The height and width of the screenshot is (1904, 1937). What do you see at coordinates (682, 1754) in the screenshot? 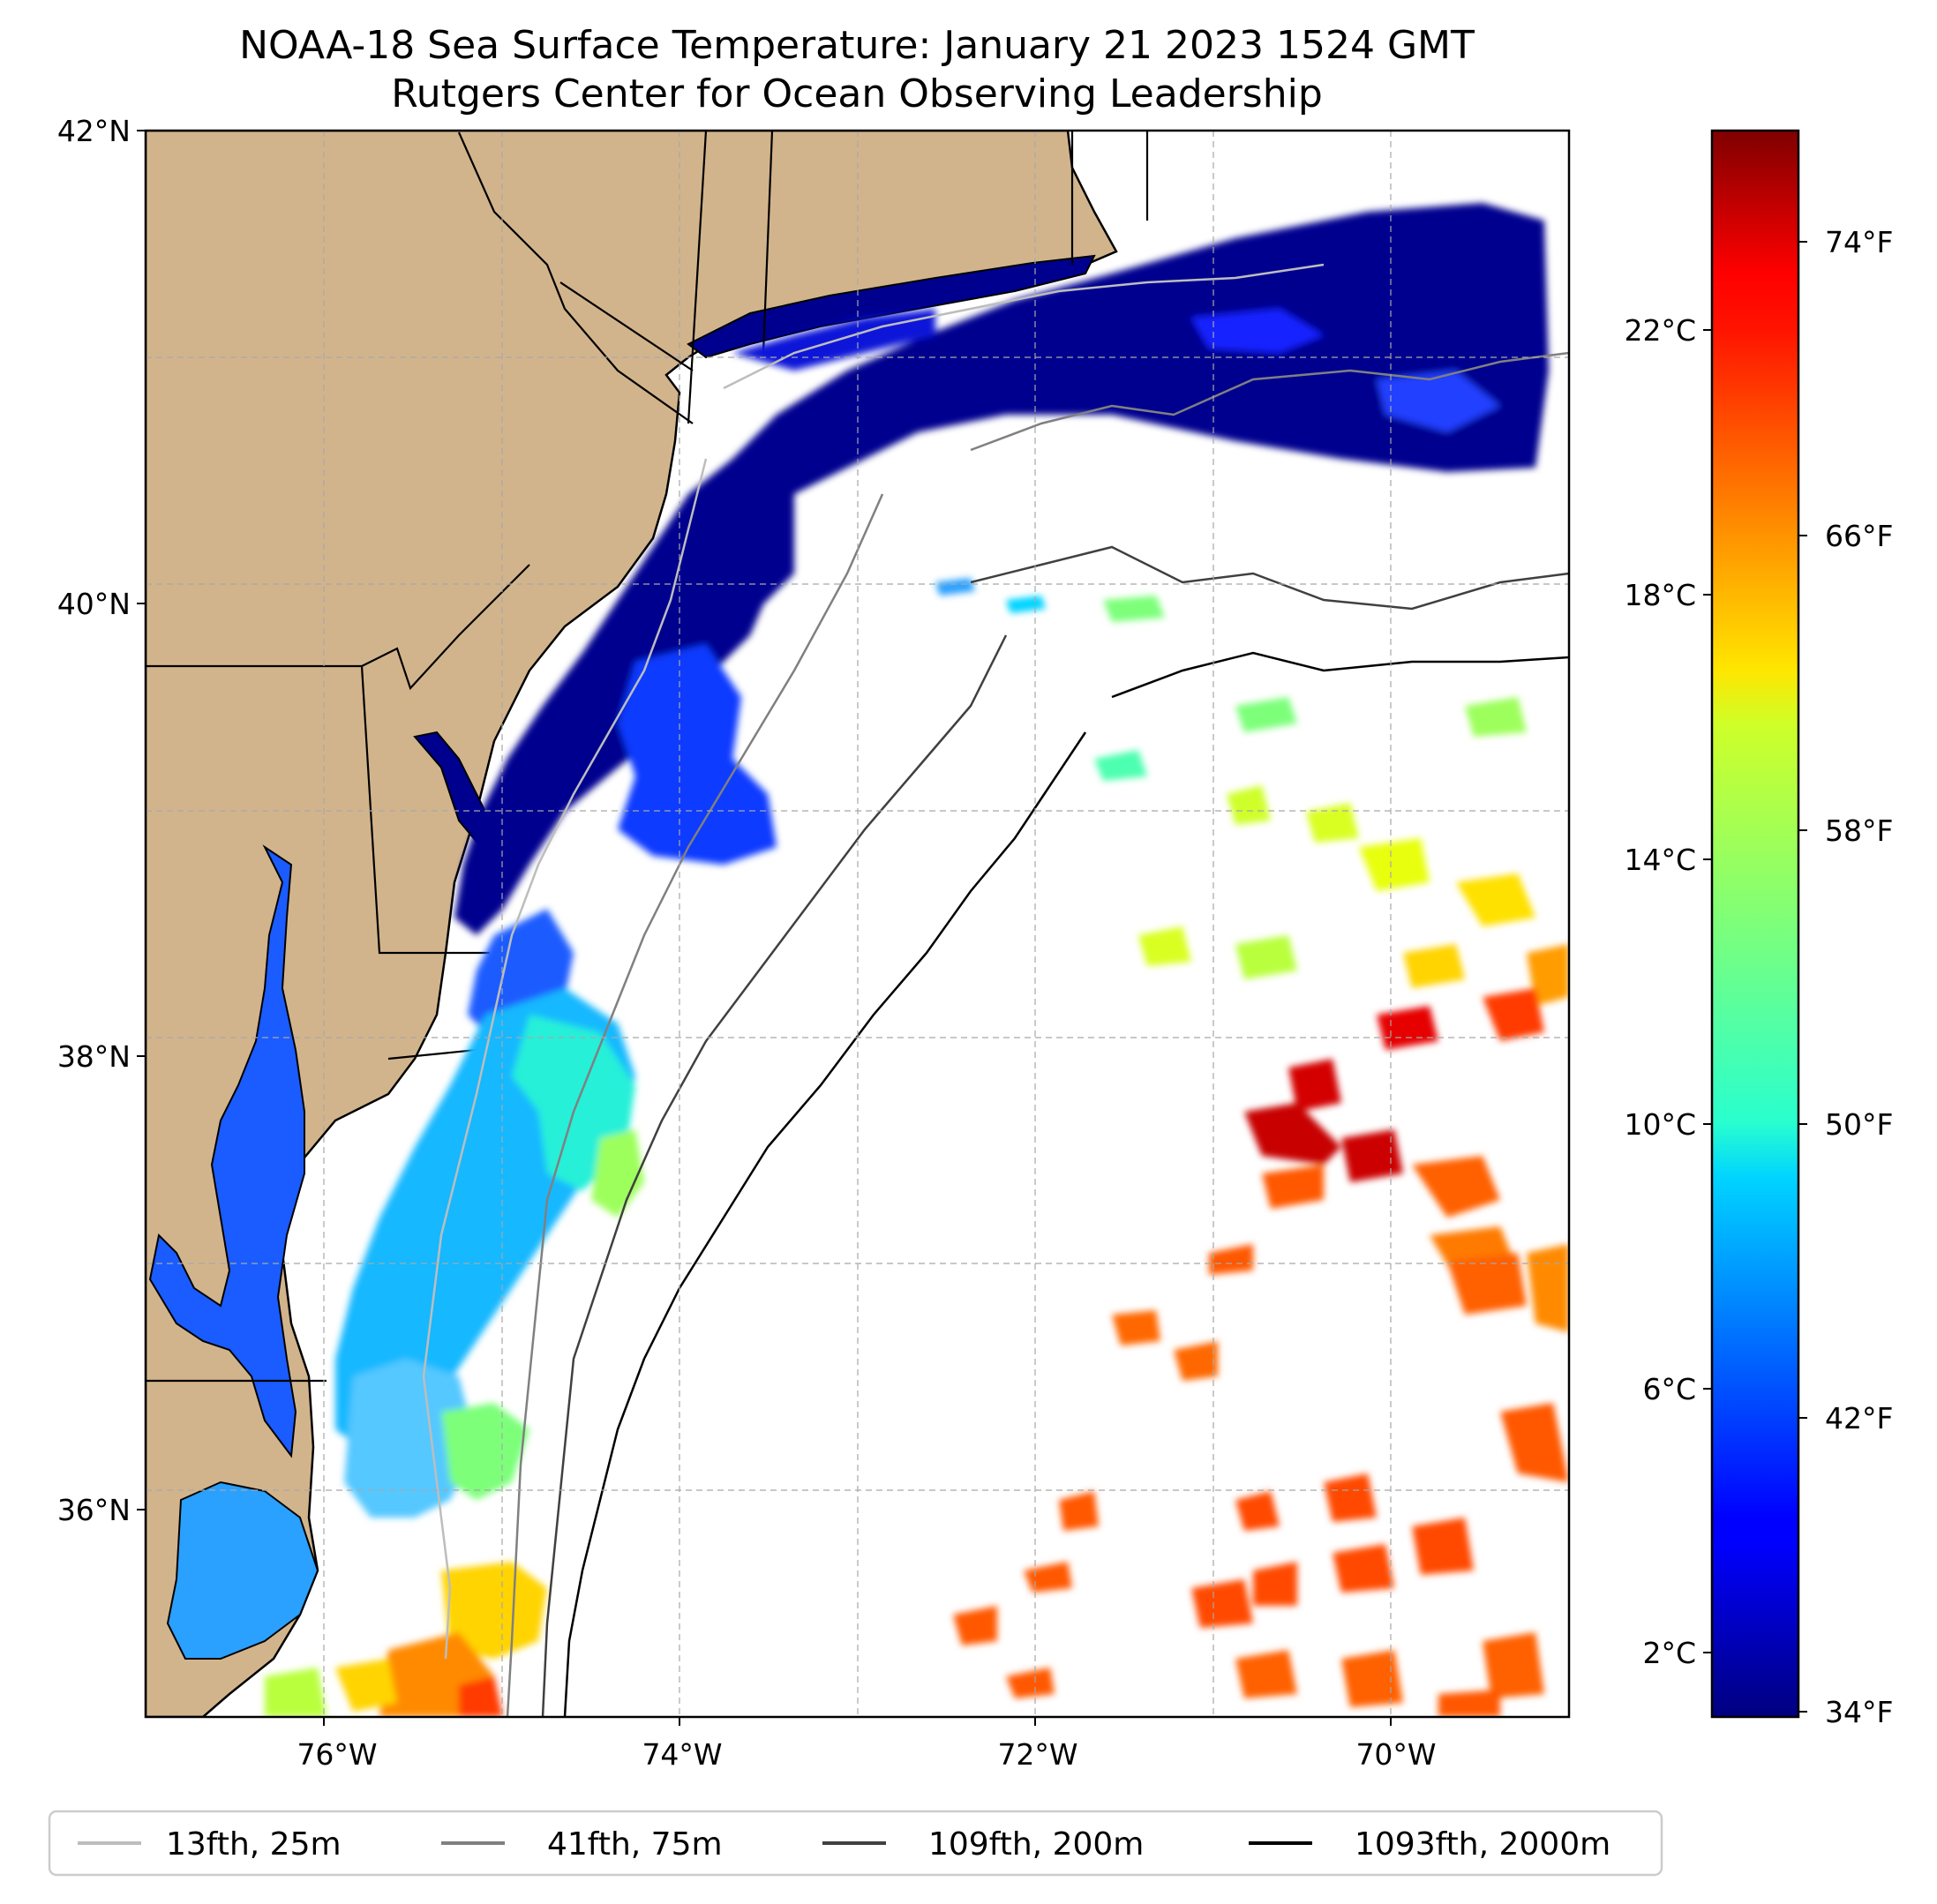
I see `lon-tick-label: 74°W` at bounding box center [682, 1754].